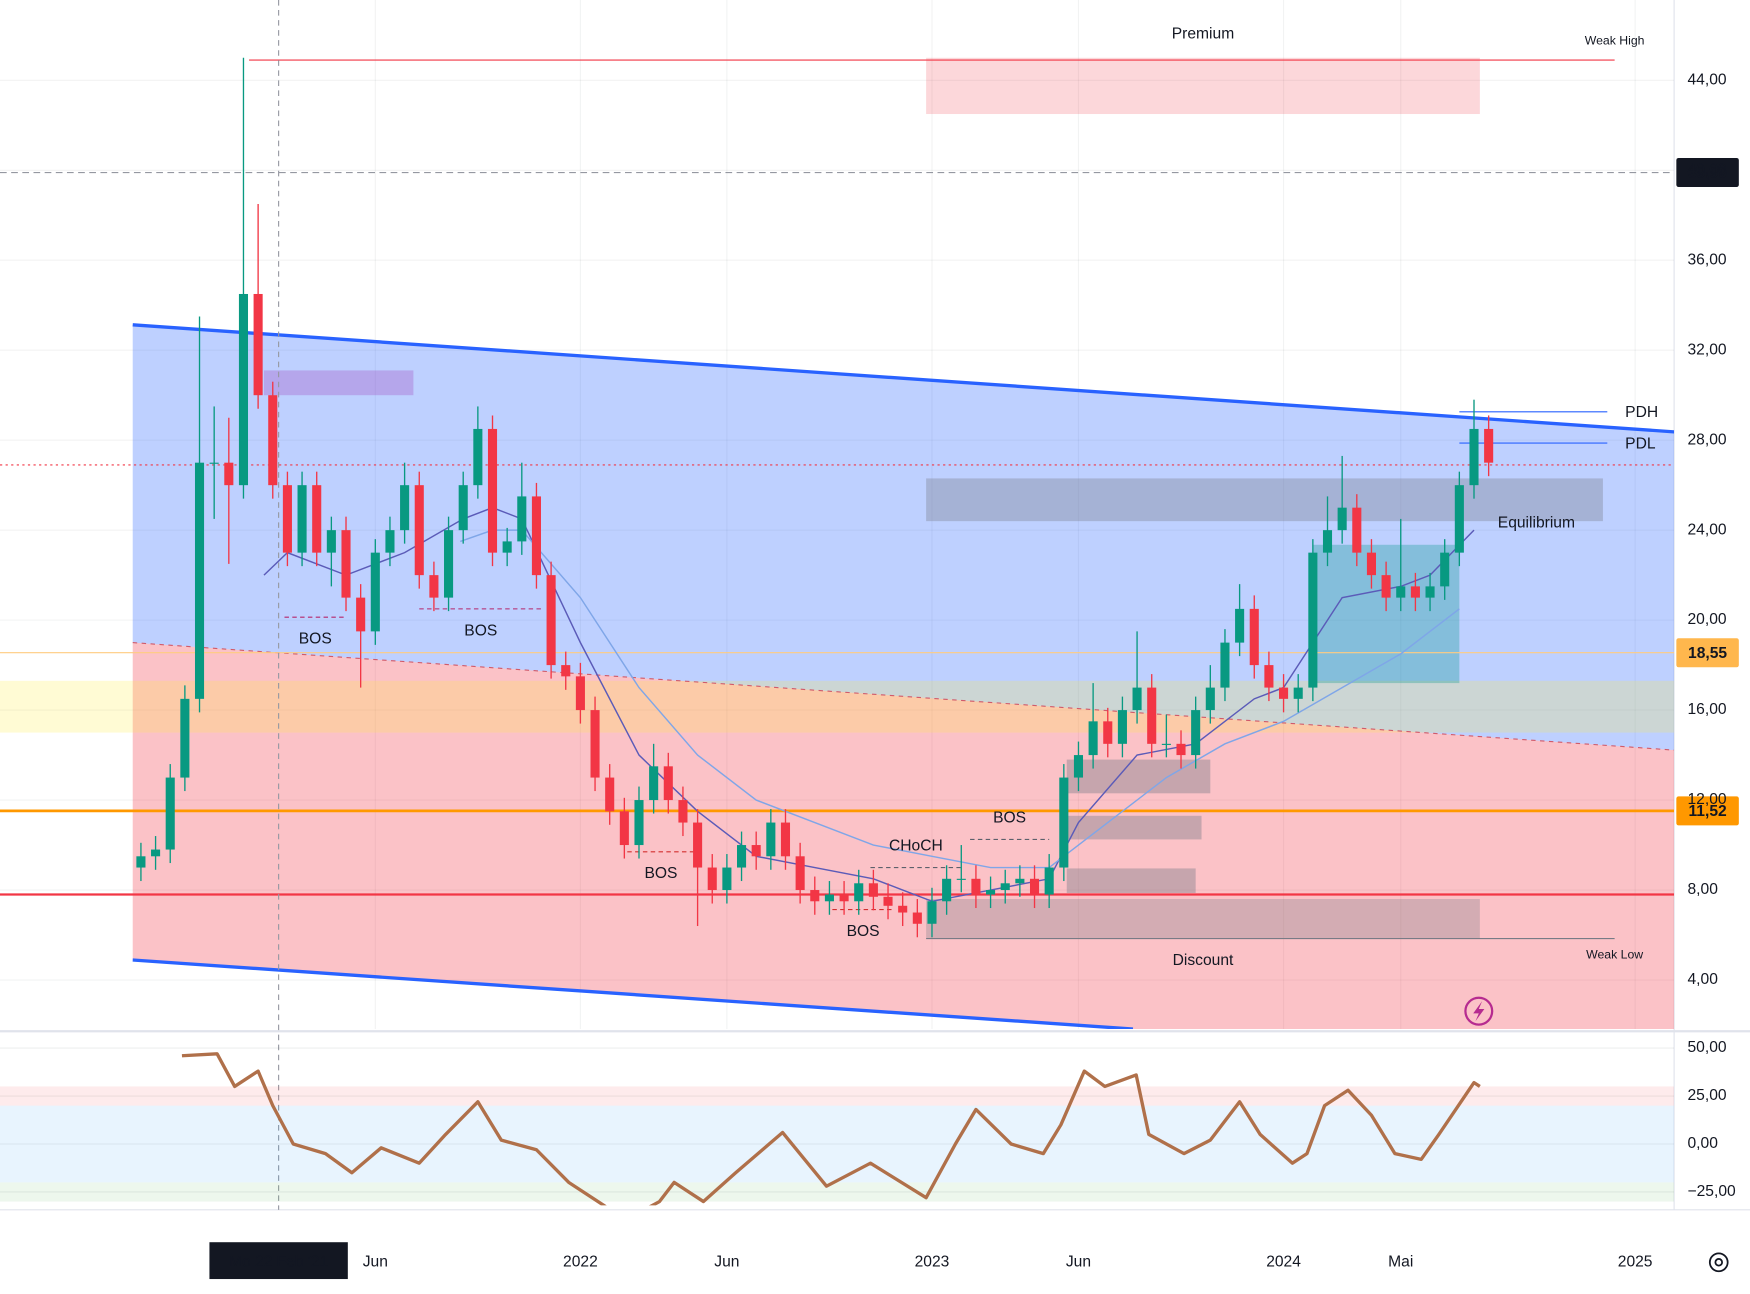 This screenshot has height=1294, width=1750. What do you see at coordinates (1536, 523) in the screenshot?
I see `zone-label: Equilibrium` at bounding box center [1536, 523].